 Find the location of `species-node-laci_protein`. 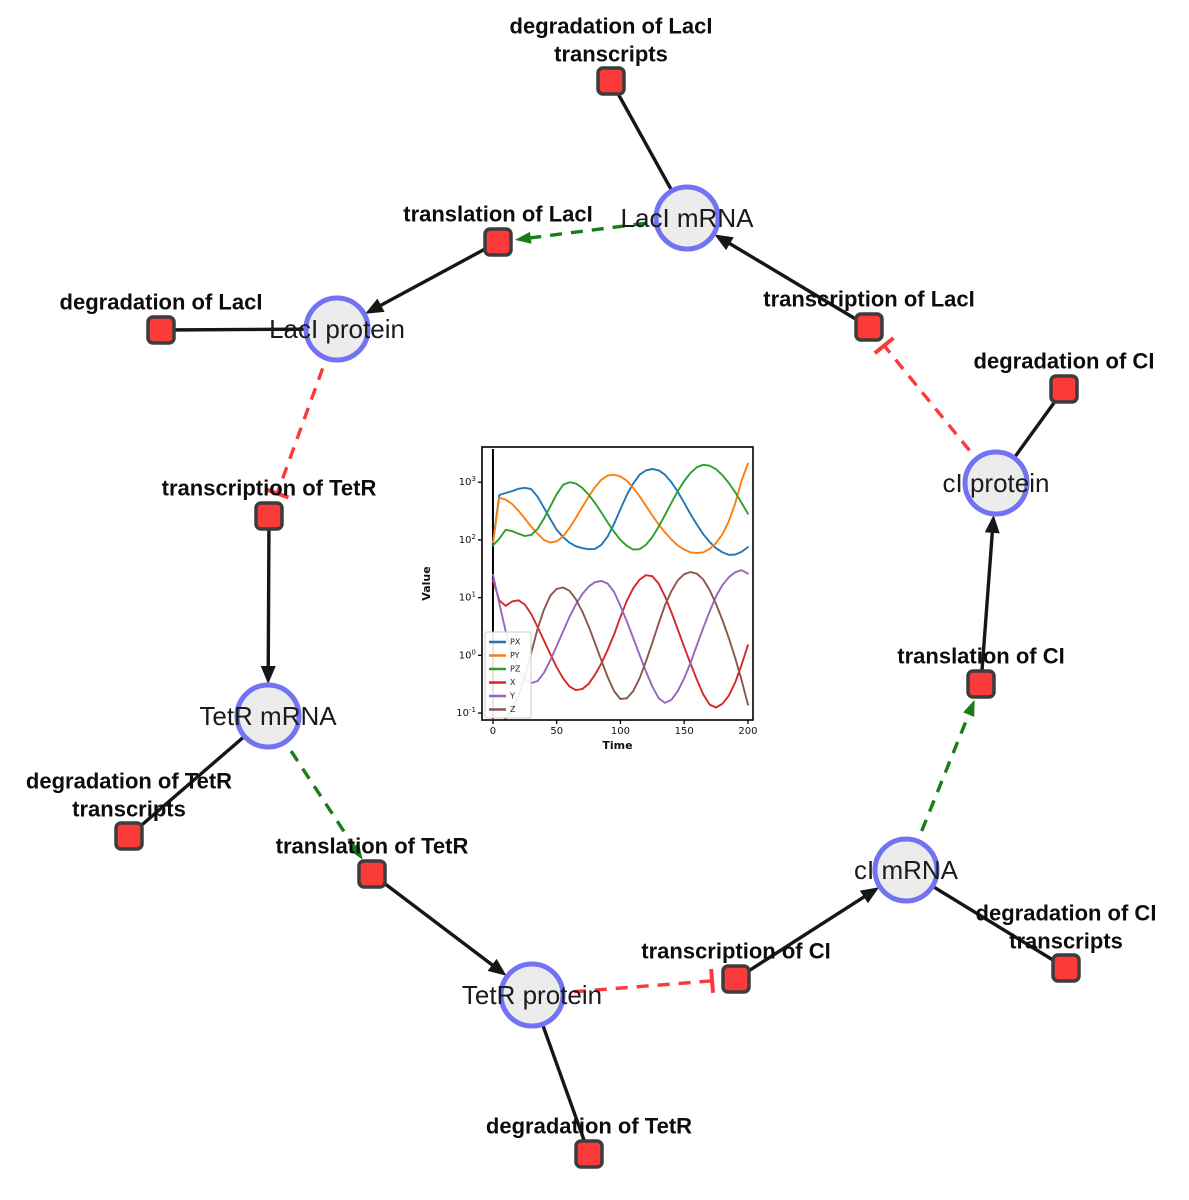

species-node-laci_protein is located at coordinates (337, 329).